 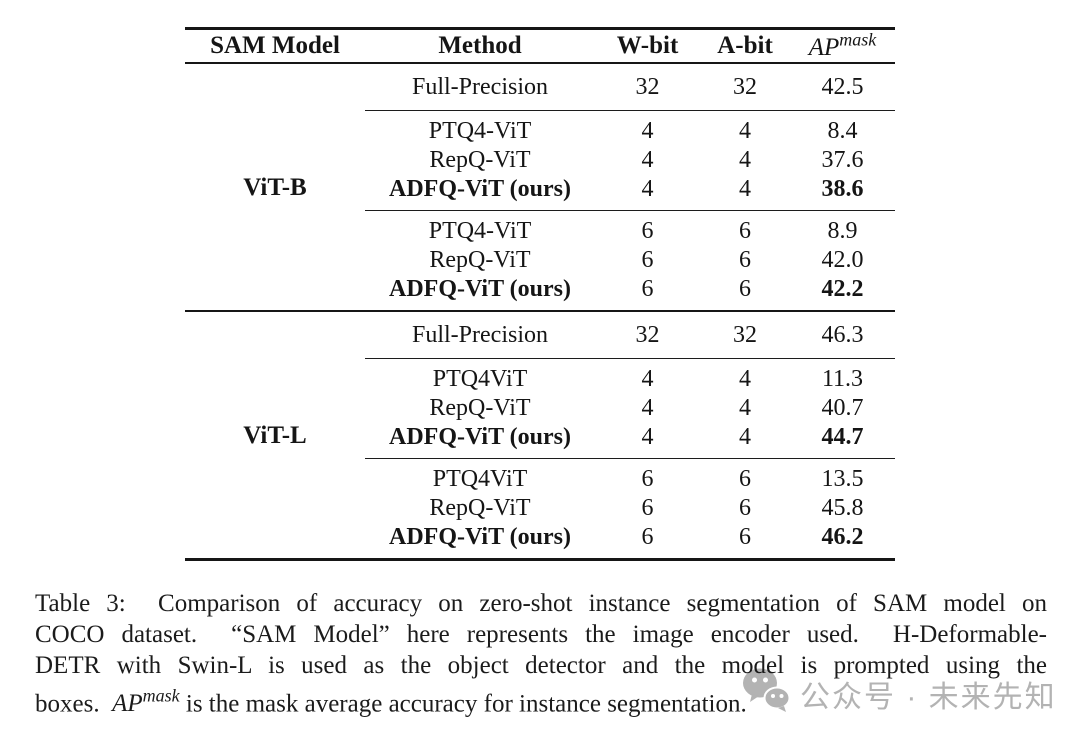 I want to click on table-row-ours: ADFQ-ViT (ours) 6 6 46.2, so click(x=540, y=542).